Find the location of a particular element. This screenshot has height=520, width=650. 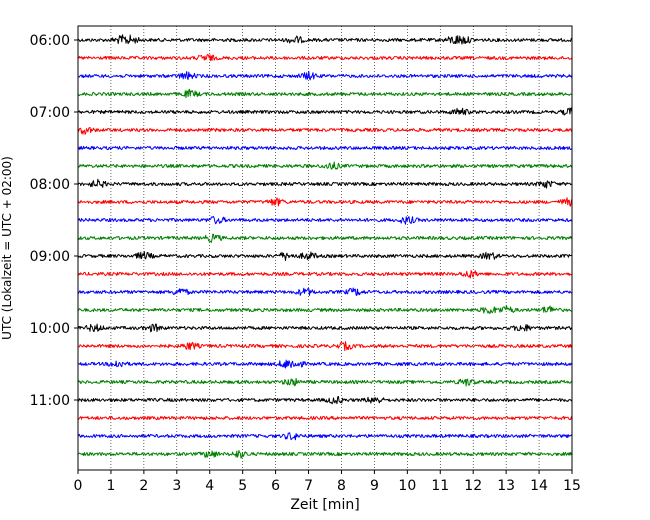

x-tick-label: 3 is located at coordinates (176, 486).